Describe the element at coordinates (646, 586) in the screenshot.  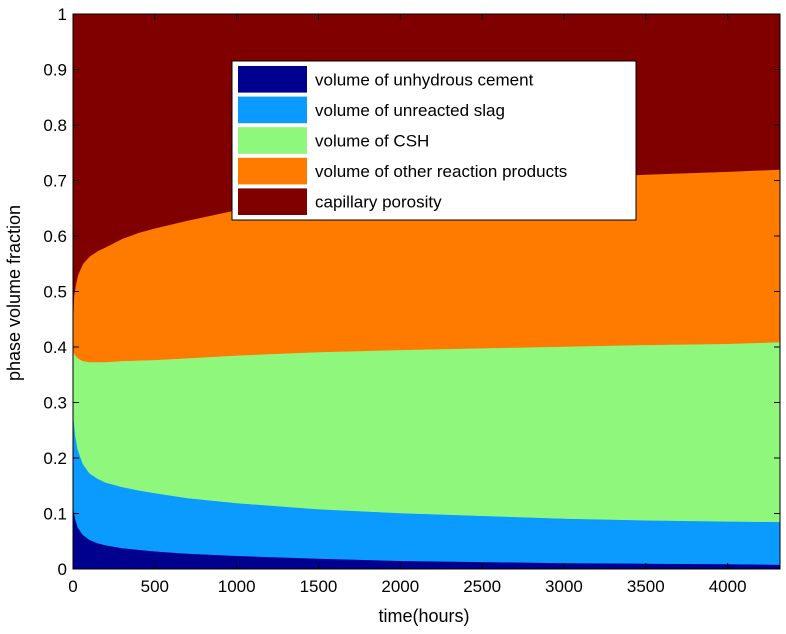
I see `x-tick-label: 3500` at that location.